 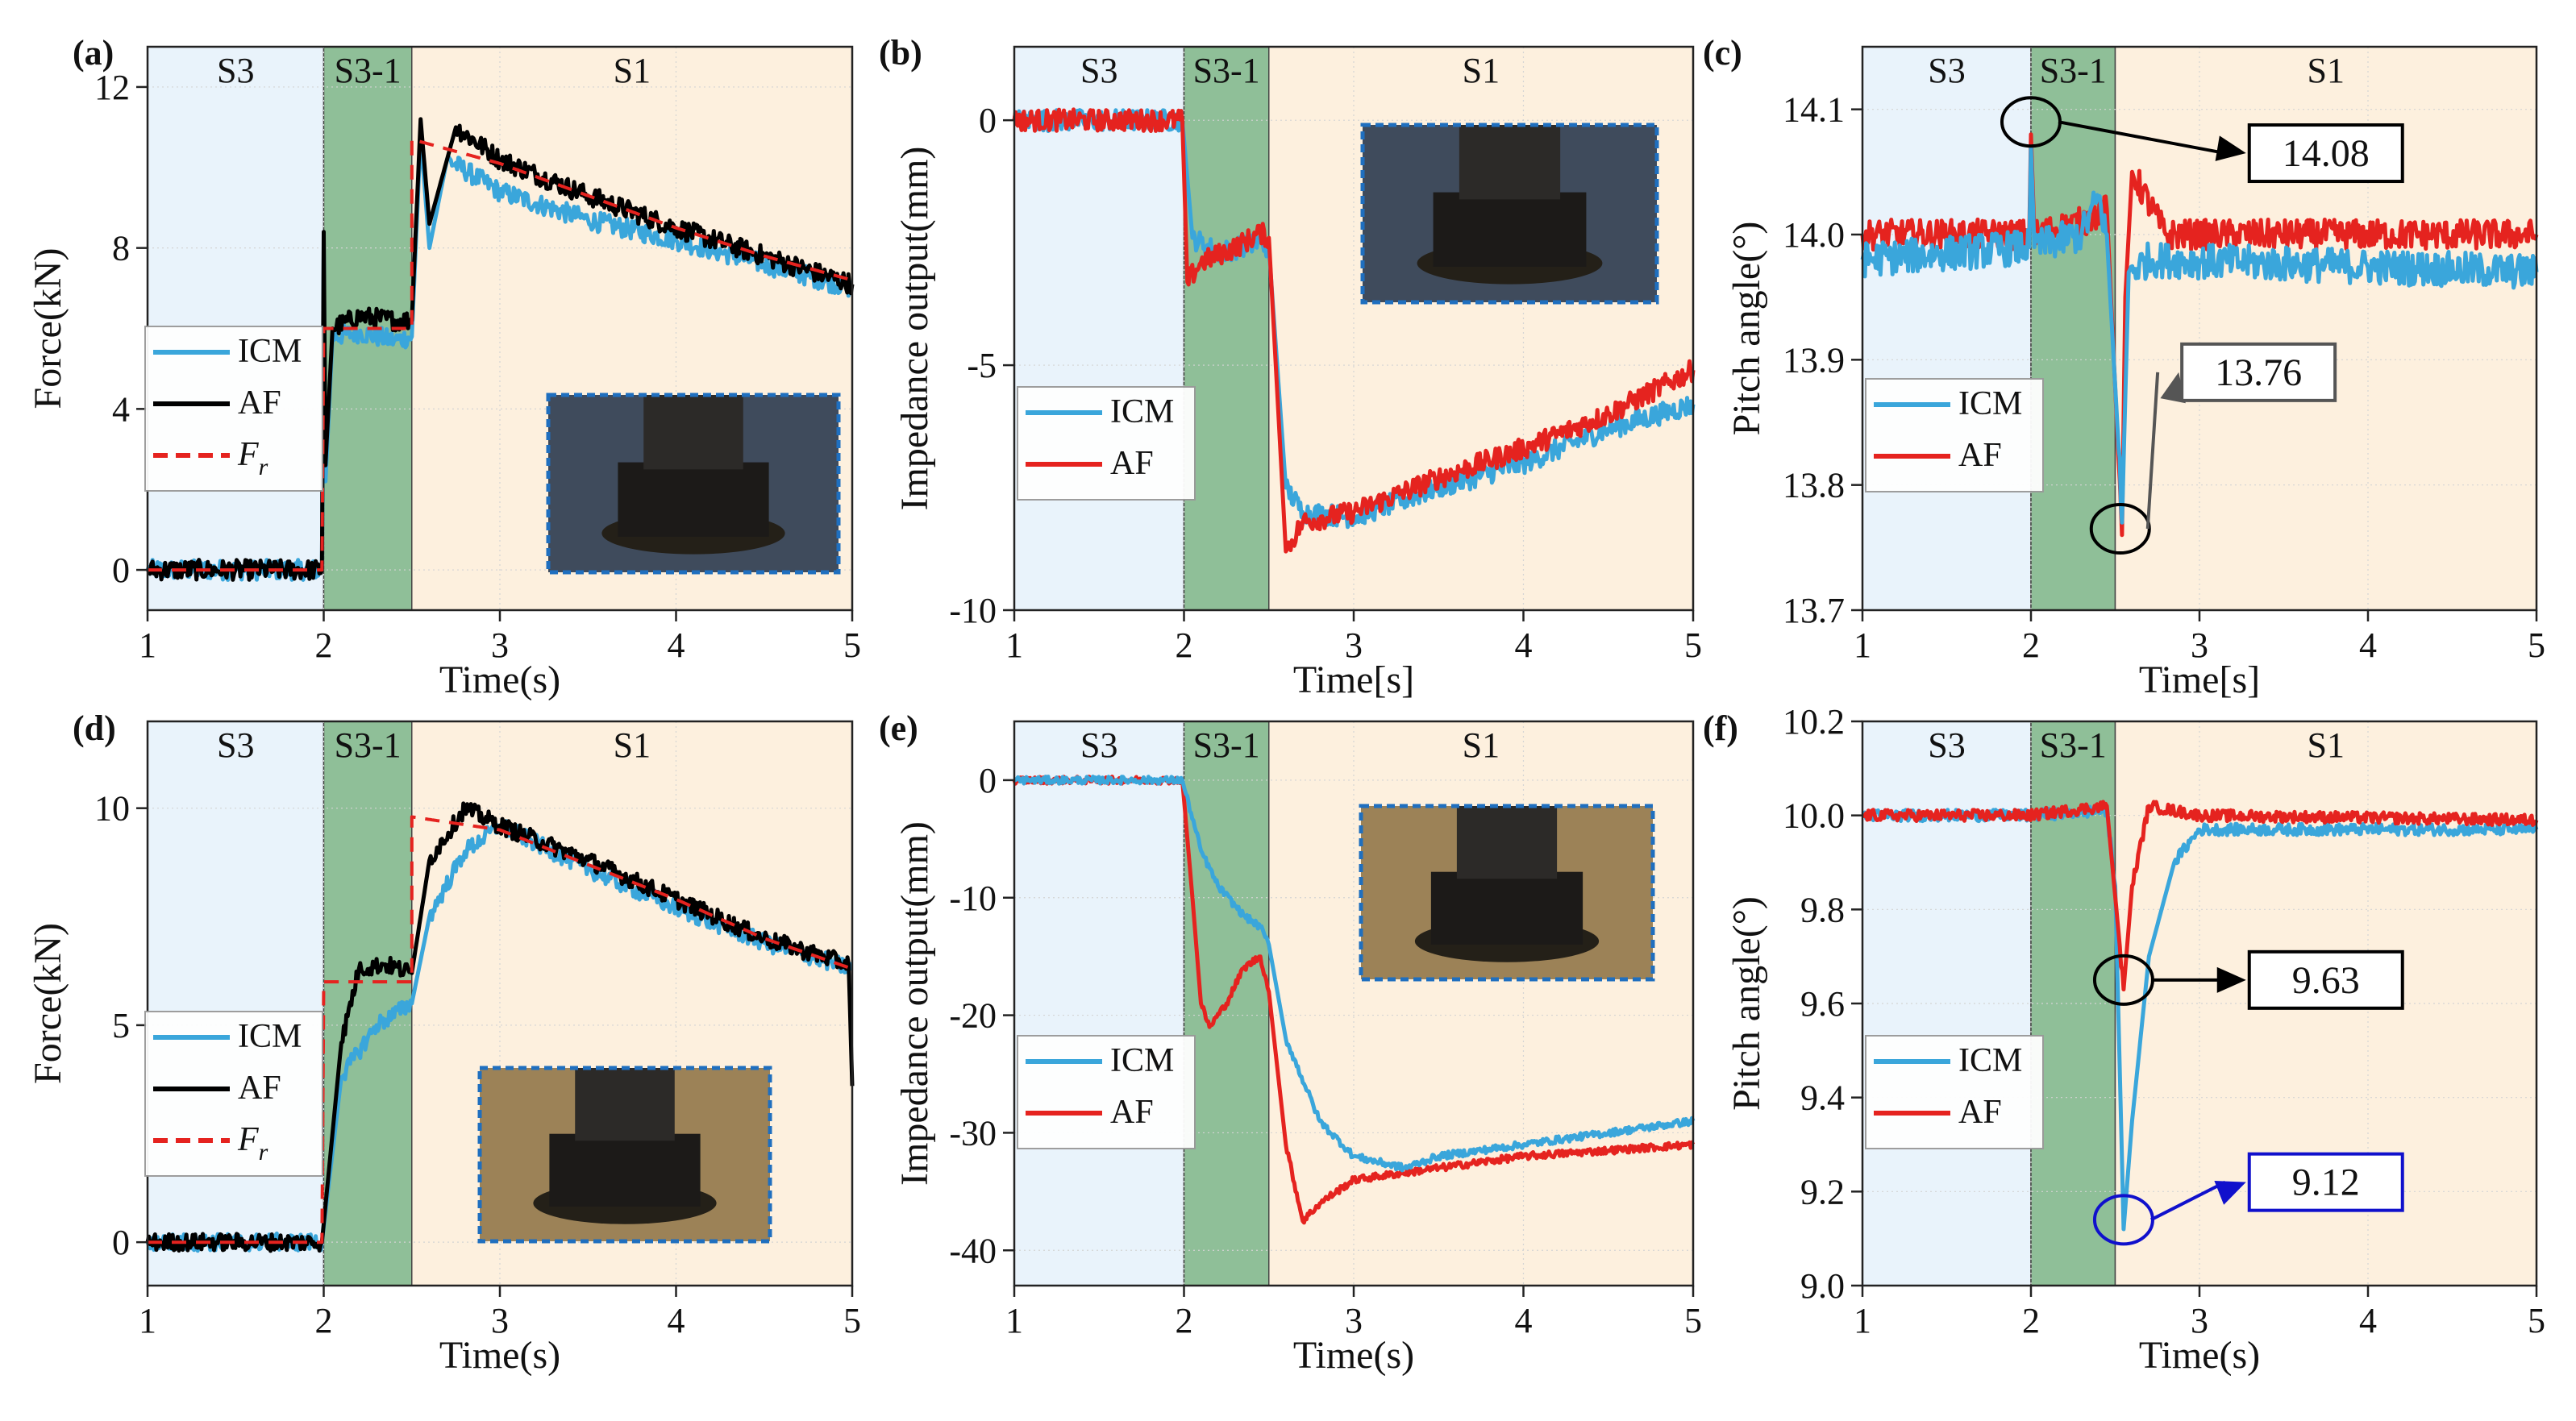 What do you see at coordinates (94, 728) in the screenshot?
I see `panel-label: (d)` at bounding box center [94, 728].